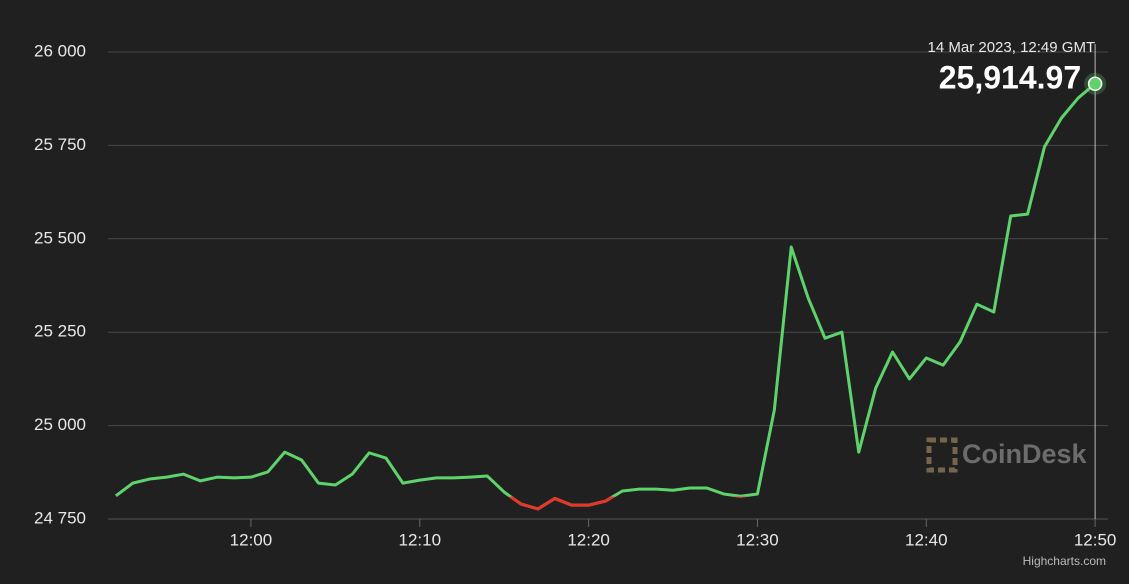 The height and width of the screenshot is (584, 1129). Describe the element at coordinates (1012, 47) in the screenshot. I see `tooltip-date: 14 Mar 2023, 12:49 GMT` at that location.